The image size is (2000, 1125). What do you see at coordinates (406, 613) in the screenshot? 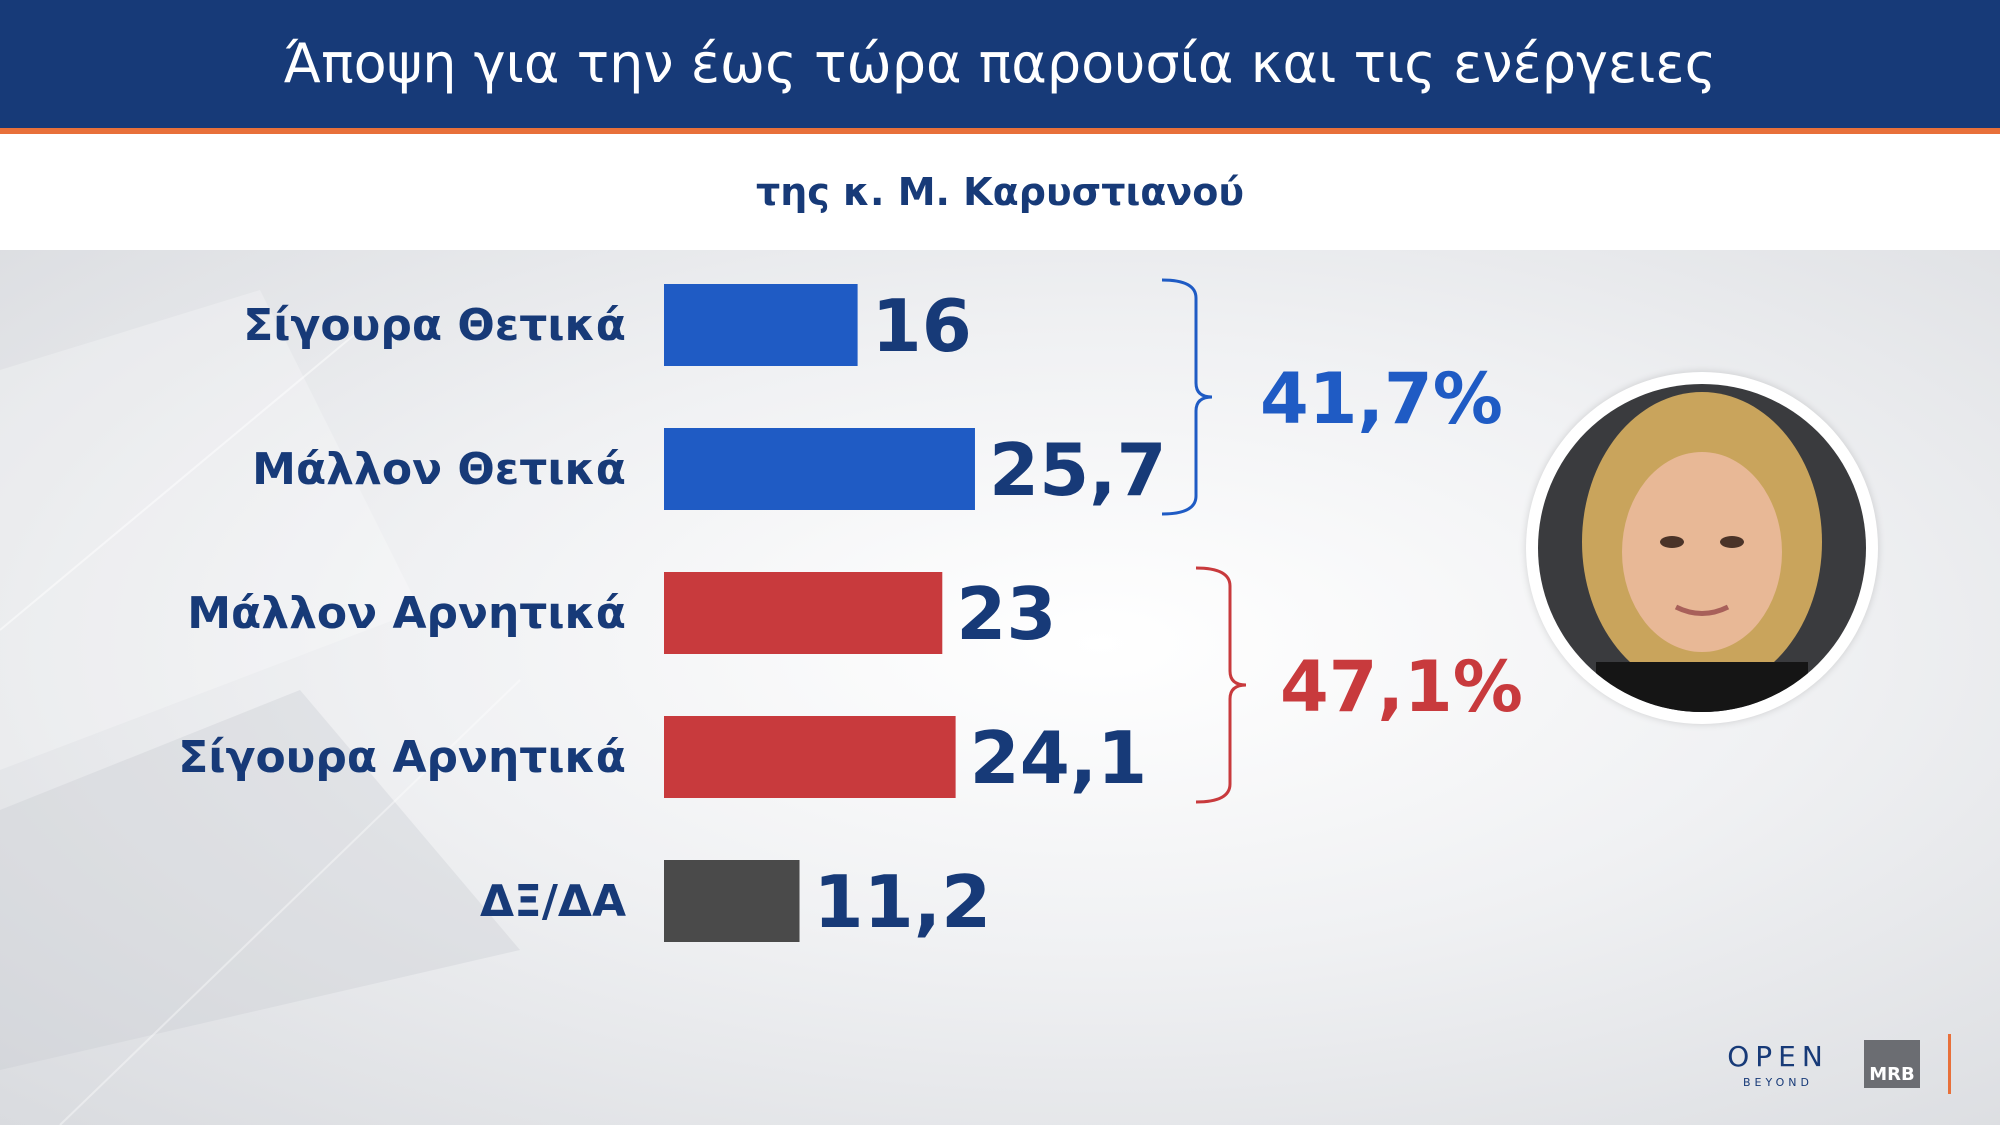
I see `category-label: Μάλλον Αρνητικά` at bounding box center [406, 613].